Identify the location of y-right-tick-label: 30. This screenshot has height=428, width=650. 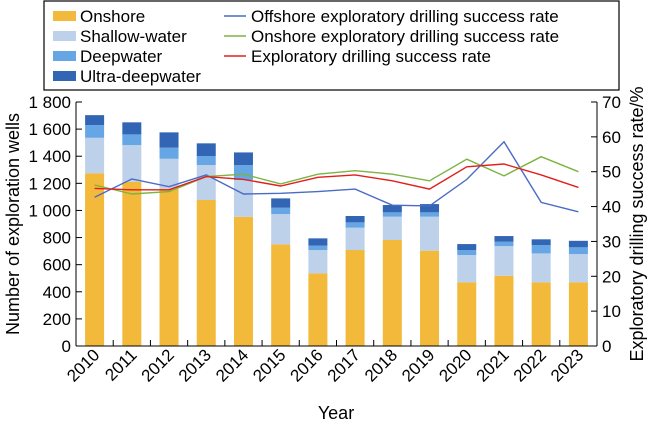
(611, 241).